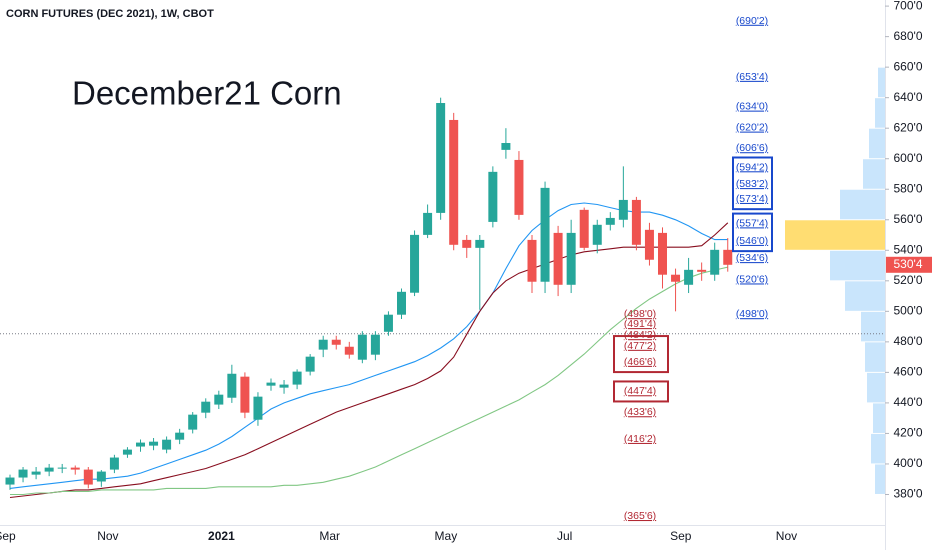  What do you see at coordinates (207, 93) in the screenshot?
I see `annotation: December21 Corn` at bounding box center [207, 93].